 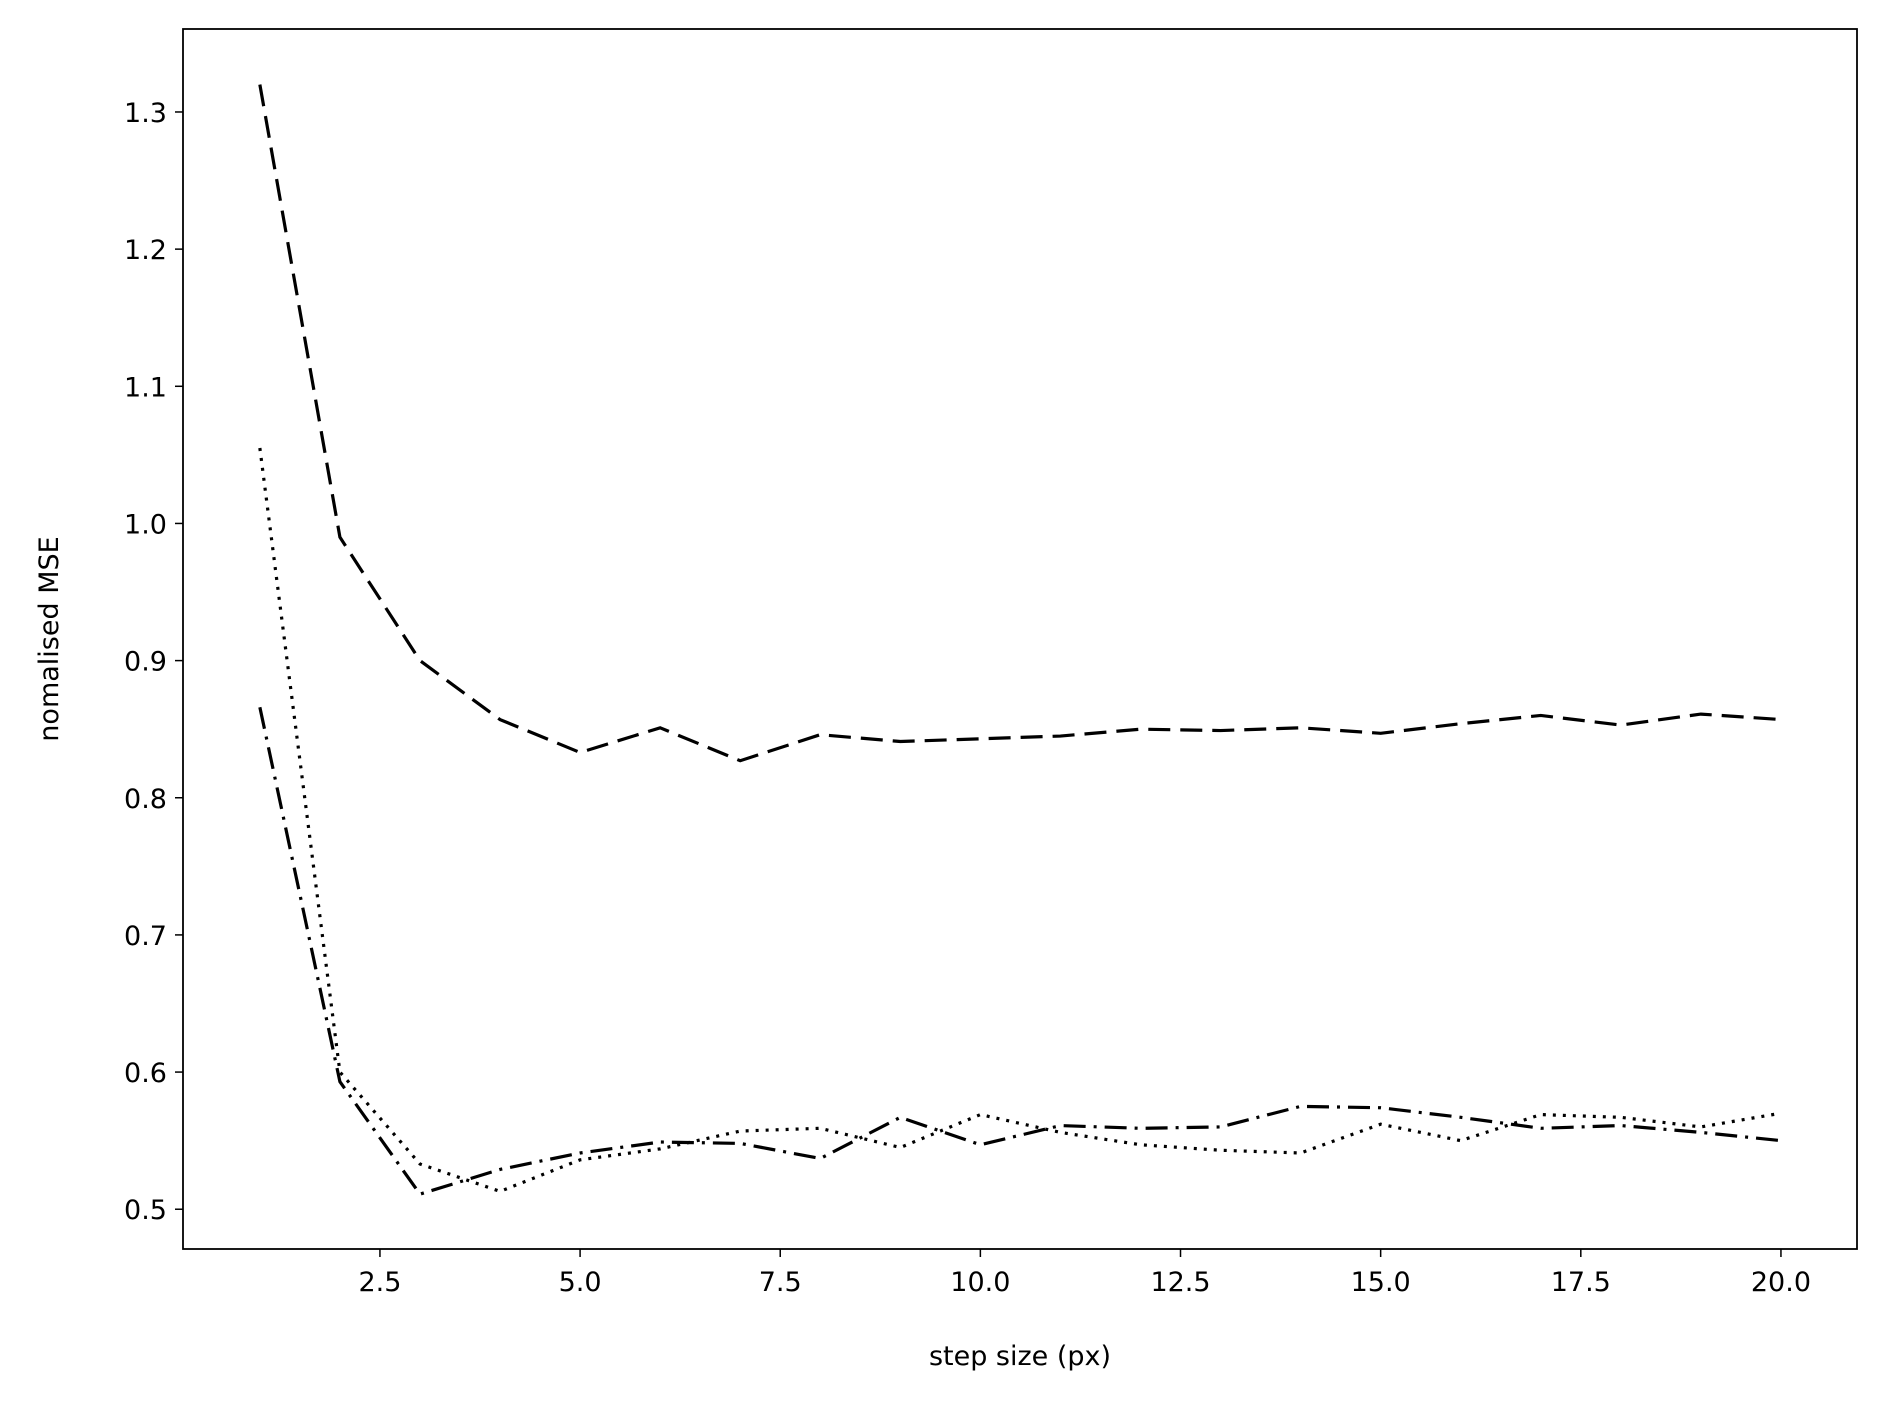 What do you see at coordinates (1381, 1282) in the screenshot?
I see `x-tick-label: 15.0` at bounding box center [1381, 1282].